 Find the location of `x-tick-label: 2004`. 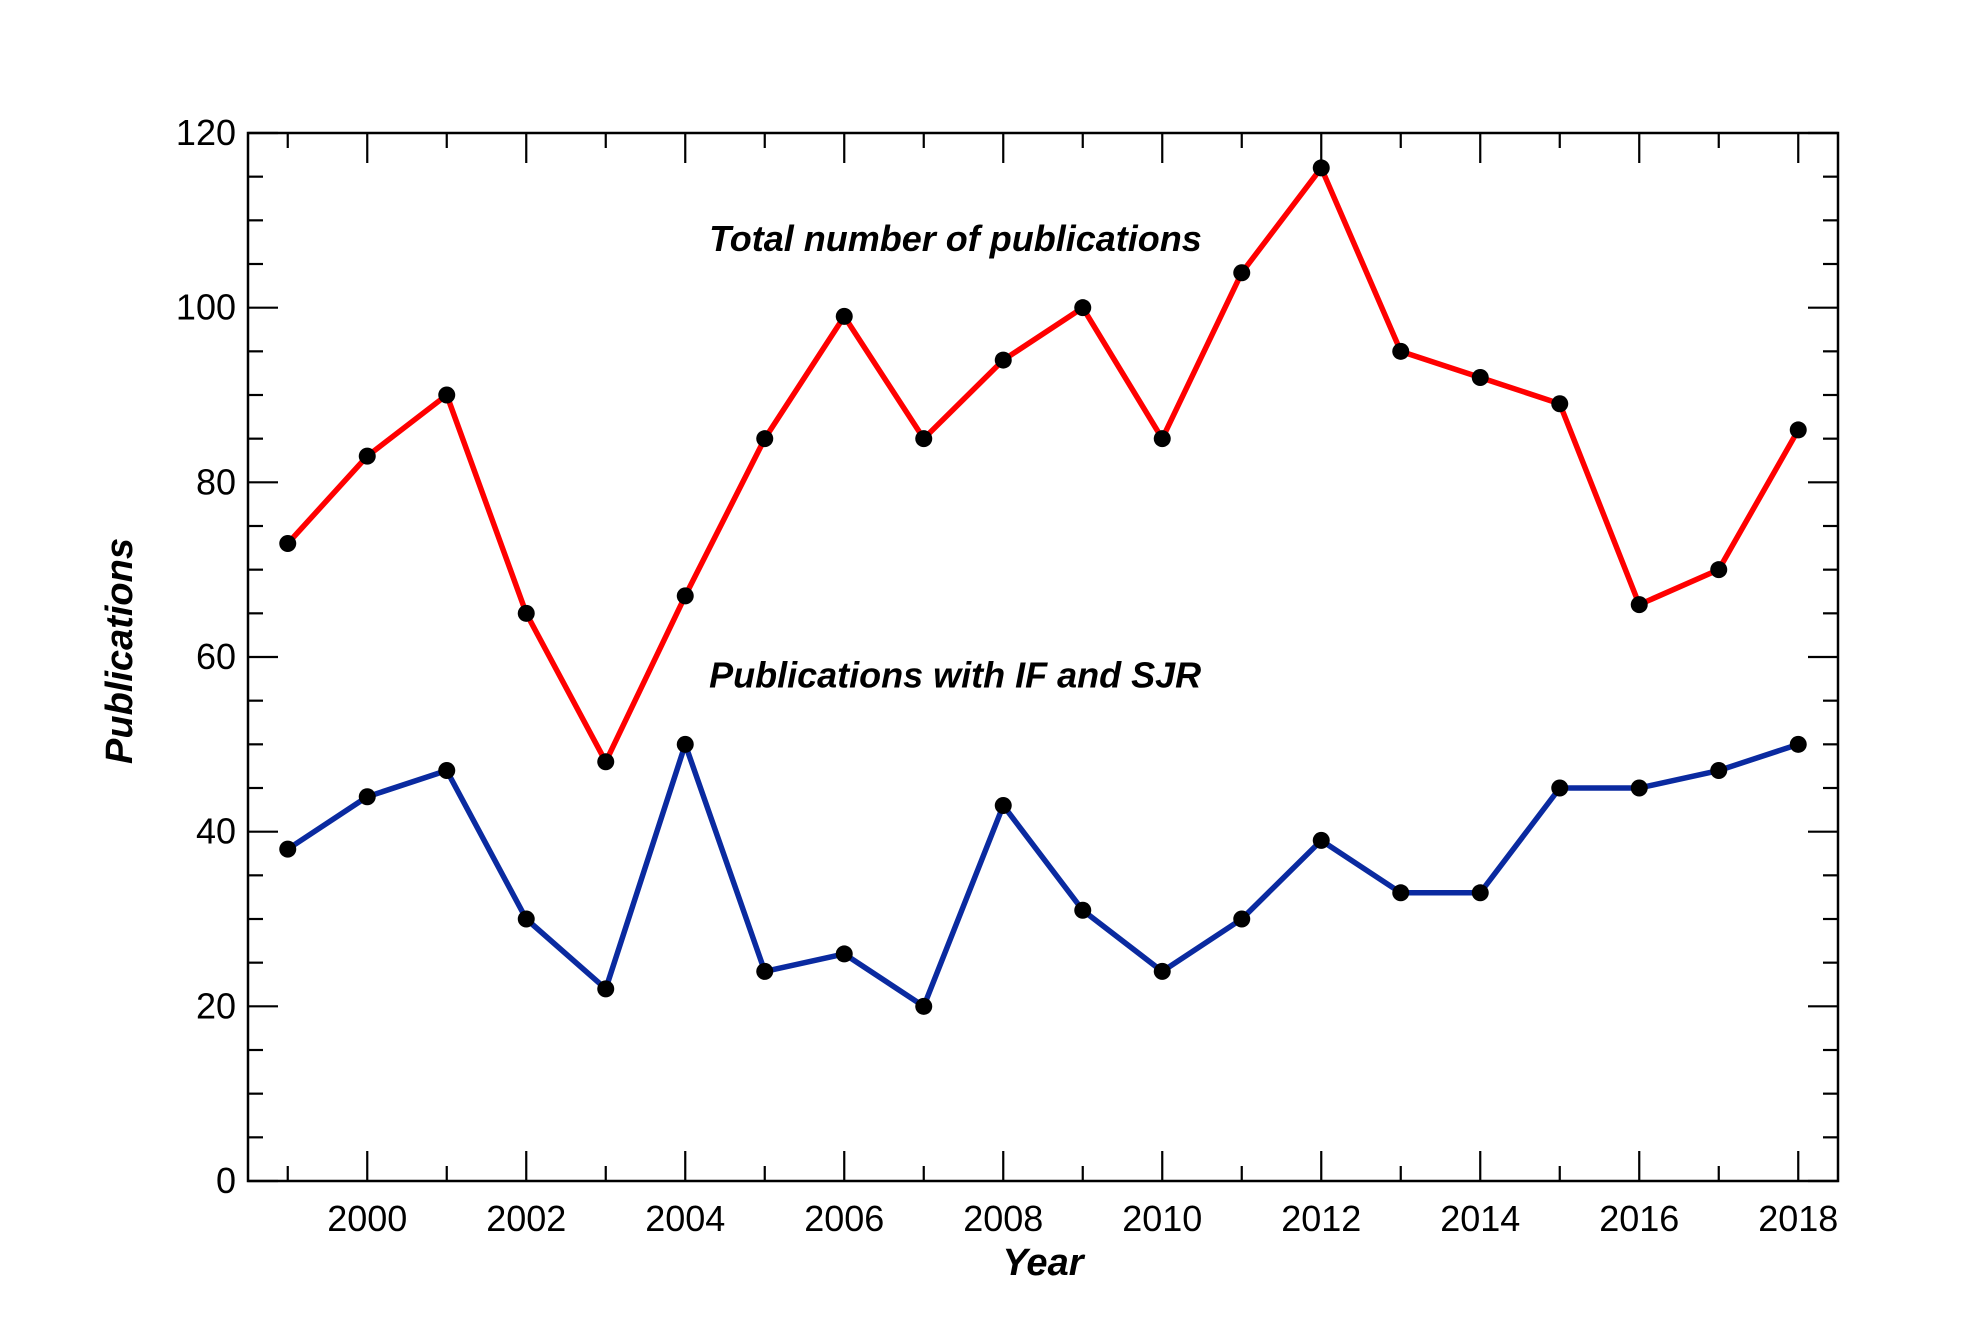

x-tick-label: 2004 is located at coordinates (685, 1218).